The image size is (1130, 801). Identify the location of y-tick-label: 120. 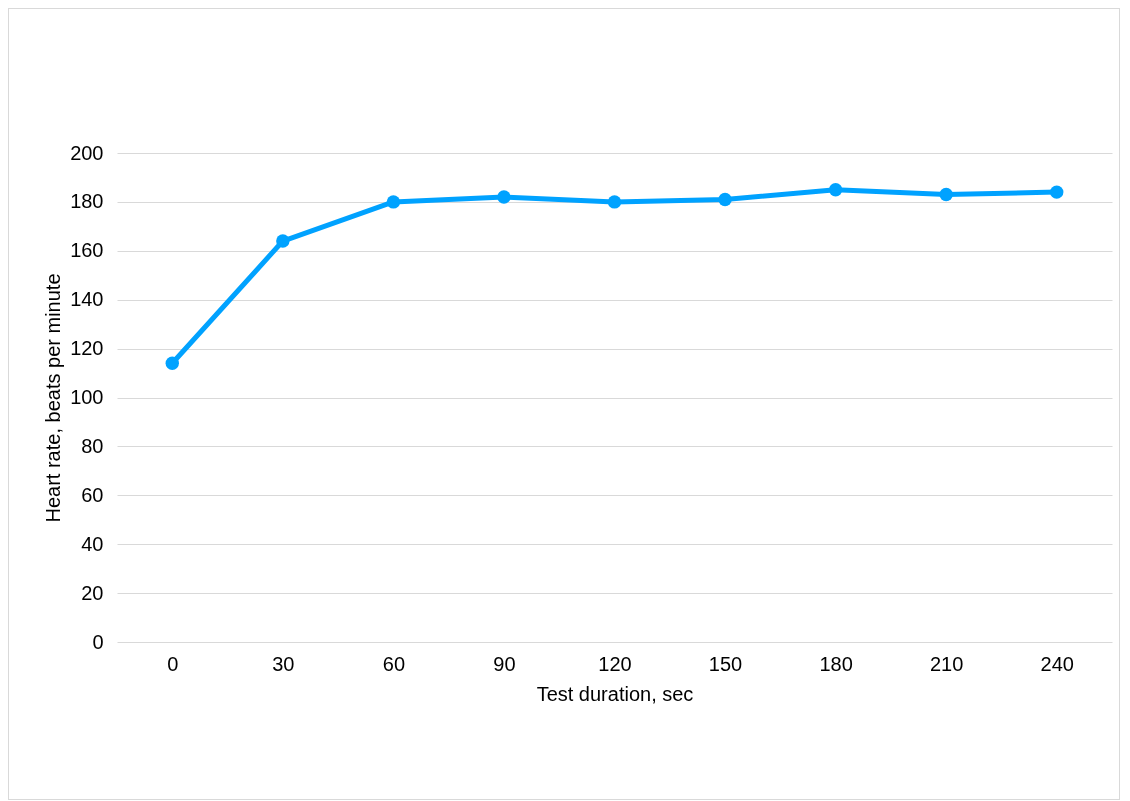
(87, 348).